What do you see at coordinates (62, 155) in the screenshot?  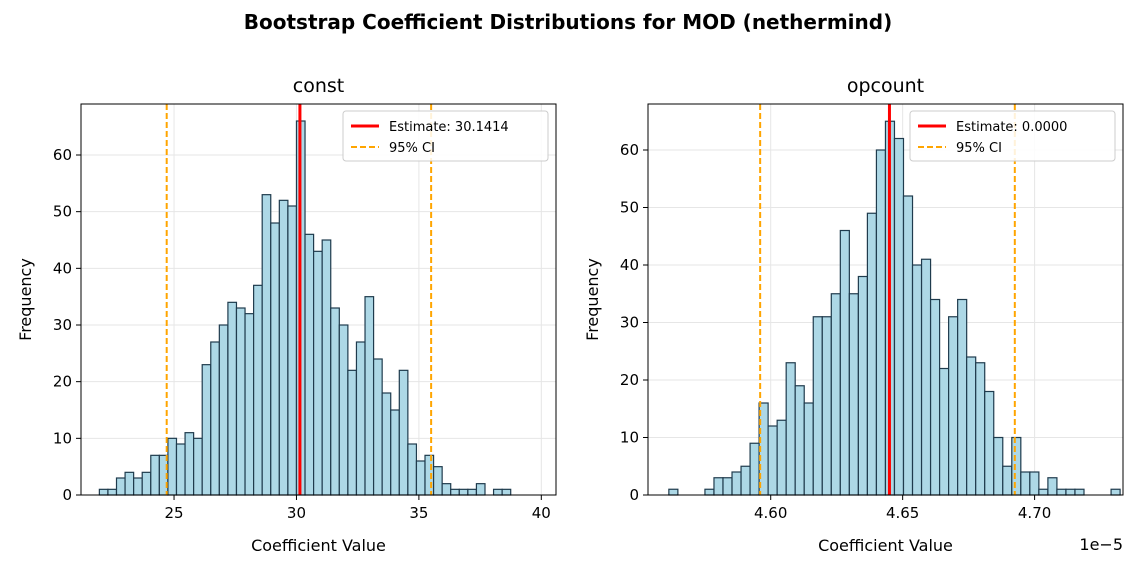 I see `y-tick-label: 60` at bounding box center [62, 155].